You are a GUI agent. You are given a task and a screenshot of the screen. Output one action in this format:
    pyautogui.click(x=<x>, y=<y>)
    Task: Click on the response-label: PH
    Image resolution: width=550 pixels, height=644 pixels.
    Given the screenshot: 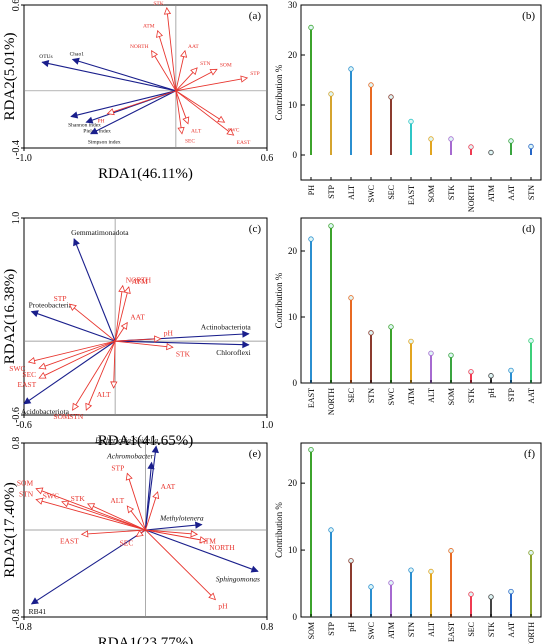 What is the action you would take?
    pyautogui.click(x=101, y=122)
    